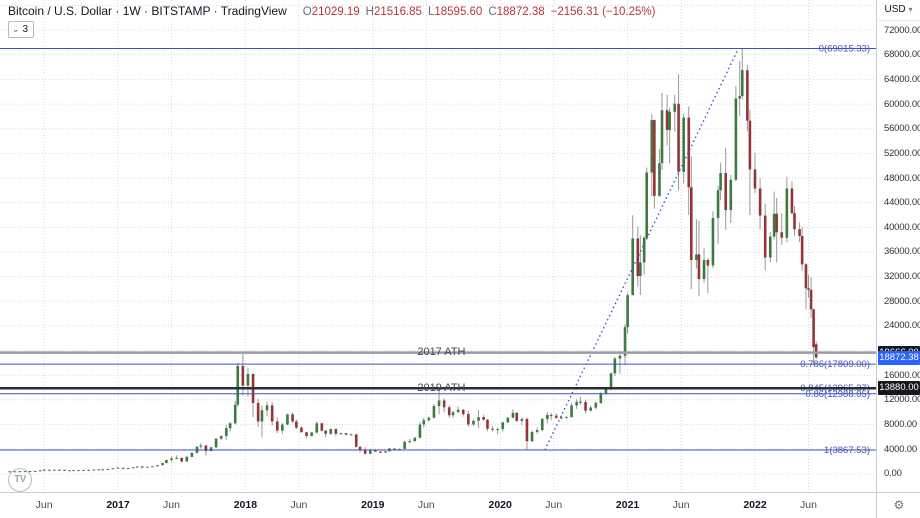 The width and height of the screenshot is (920, 518). Describe the element at coordinates (118, 505) in the screenshot. I see `time-tick-label: 2017` at that location.